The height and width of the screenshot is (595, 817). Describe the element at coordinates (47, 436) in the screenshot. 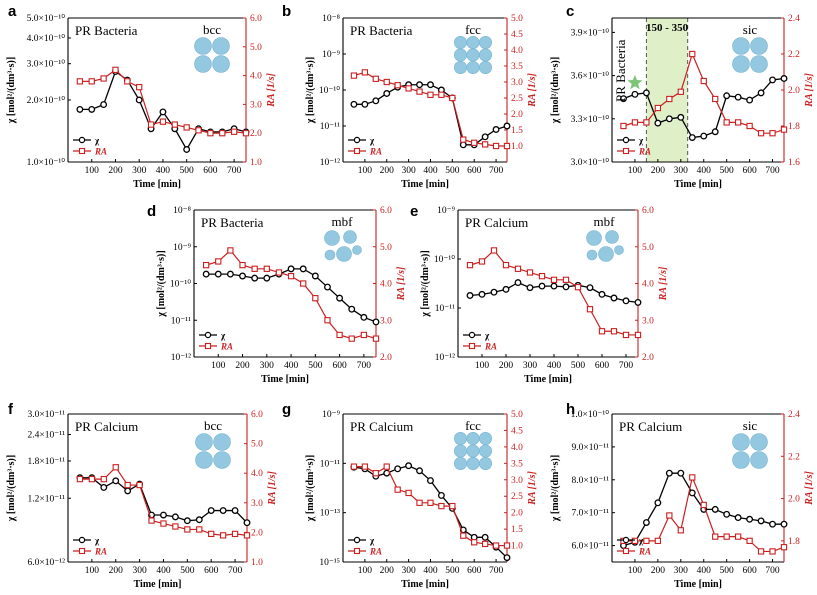

I see `y-left-tick-label: 2.4×10⁻¹¹` at that location.